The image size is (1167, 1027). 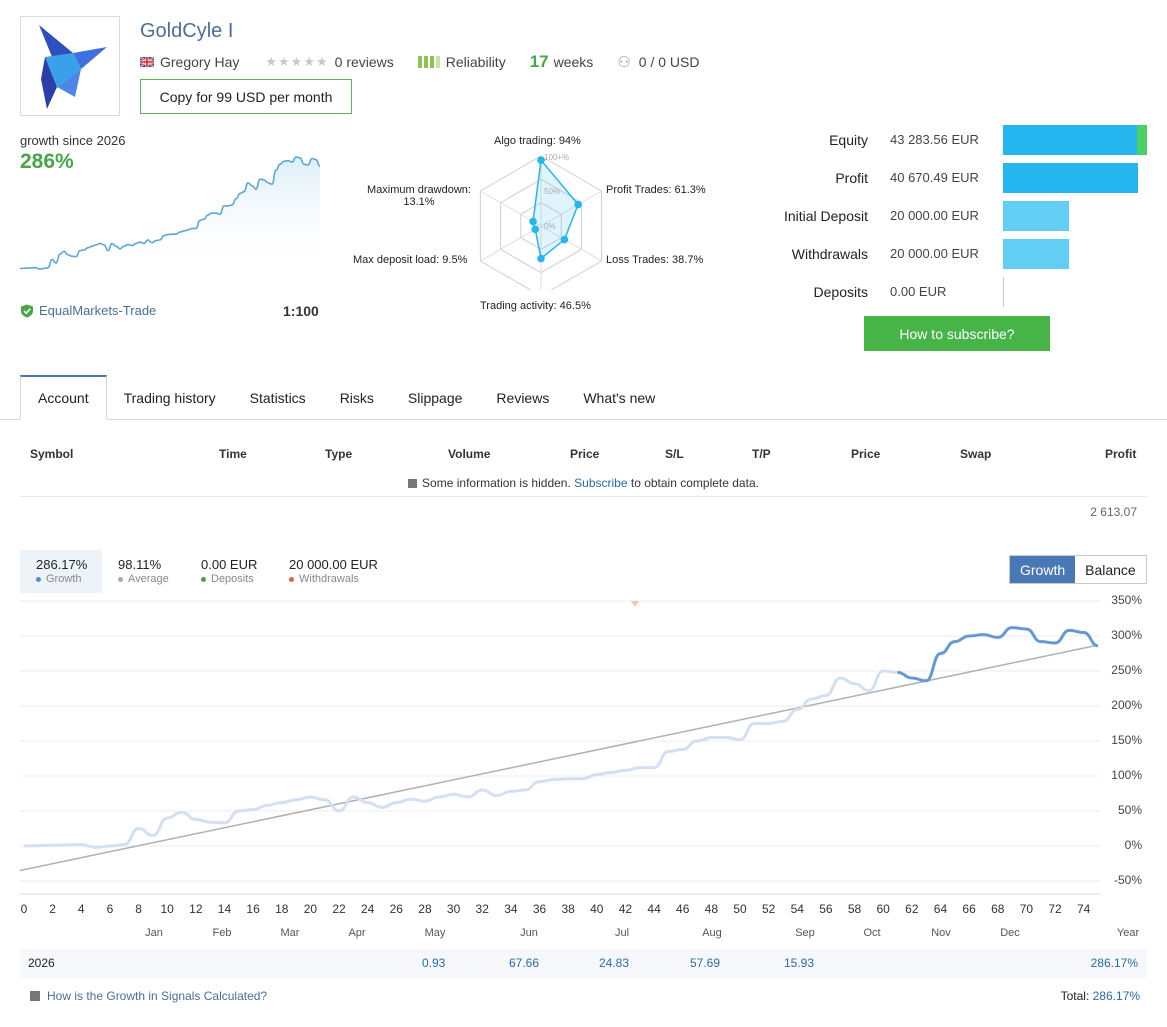 What do you see at coordinates (475, 62) in the screenshot?
I see `reliability-label: Reliability` at bounding box center [475, 62].